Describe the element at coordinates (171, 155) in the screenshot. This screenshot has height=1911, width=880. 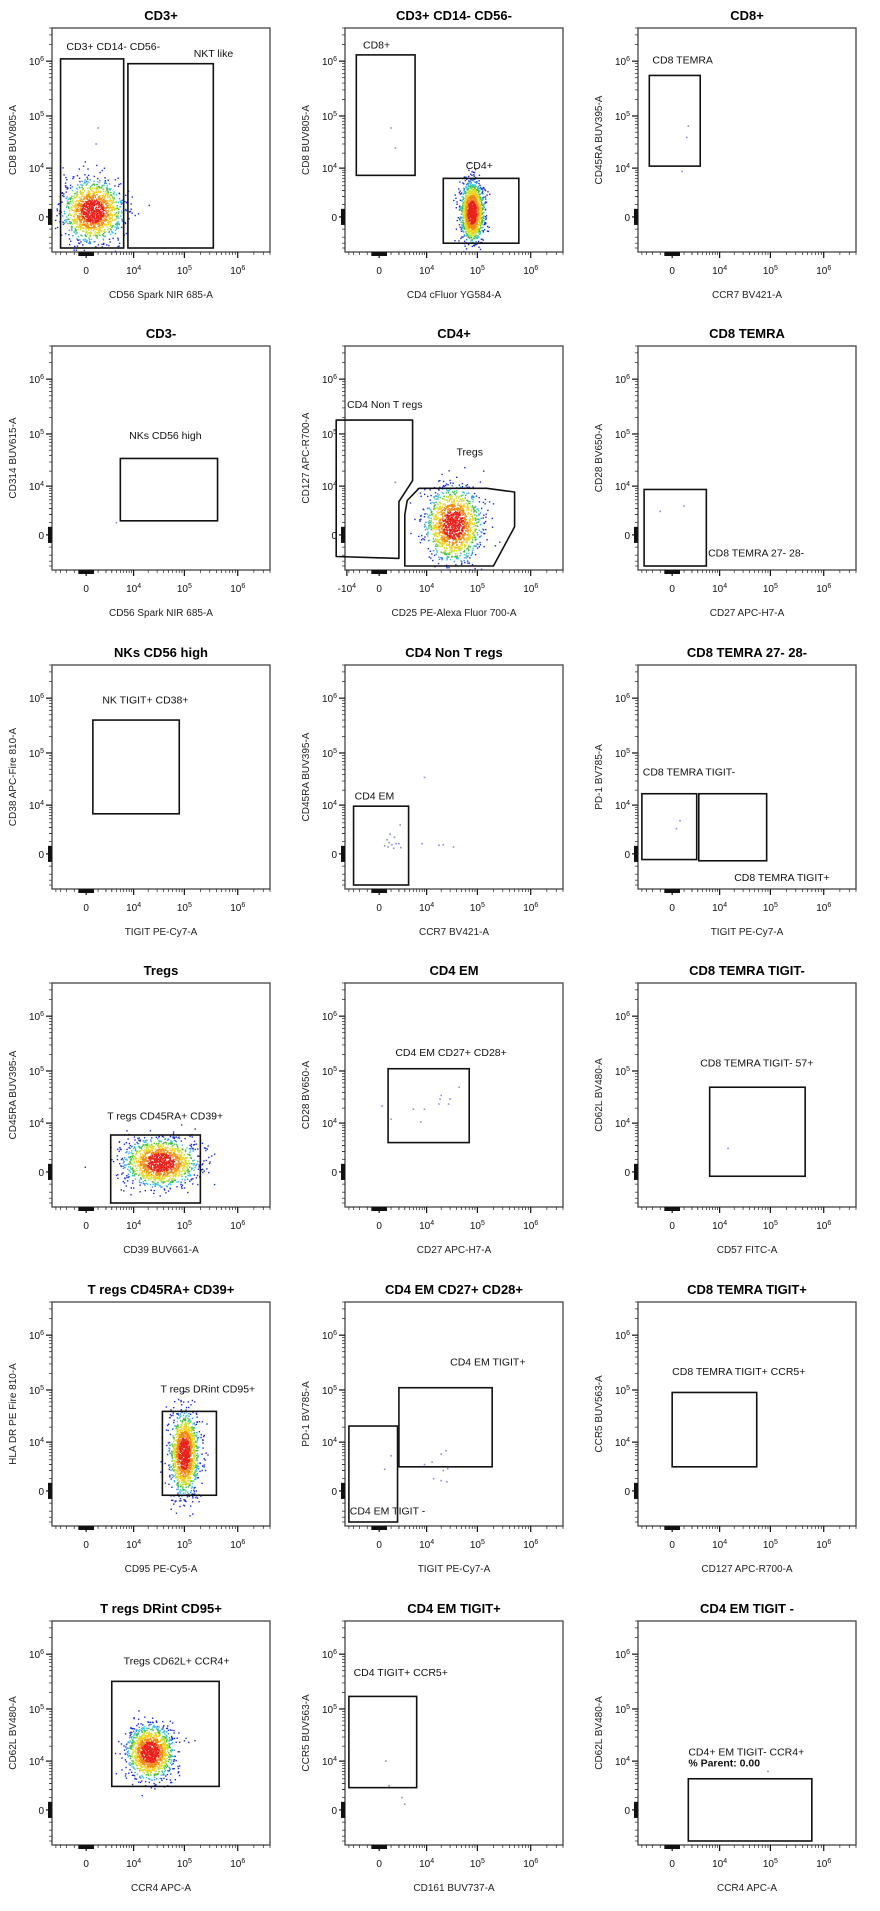
I see `gate-nkt-like` at that location.